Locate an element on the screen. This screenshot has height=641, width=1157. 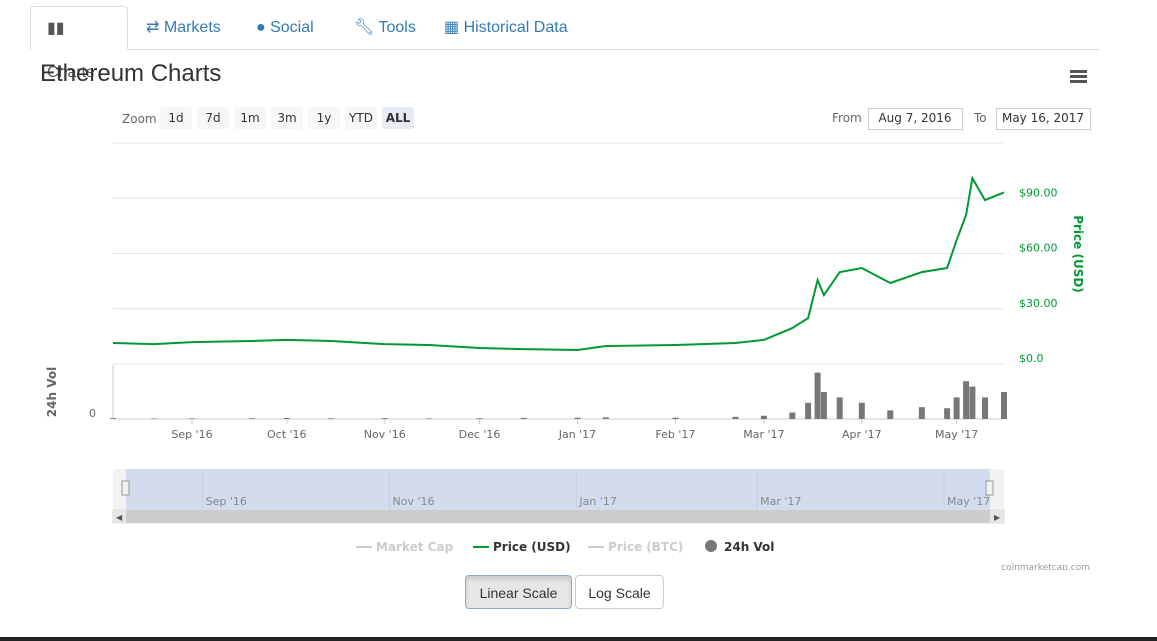
navigator-tick-label: Mar '17 is located at coordinates (780, 501).